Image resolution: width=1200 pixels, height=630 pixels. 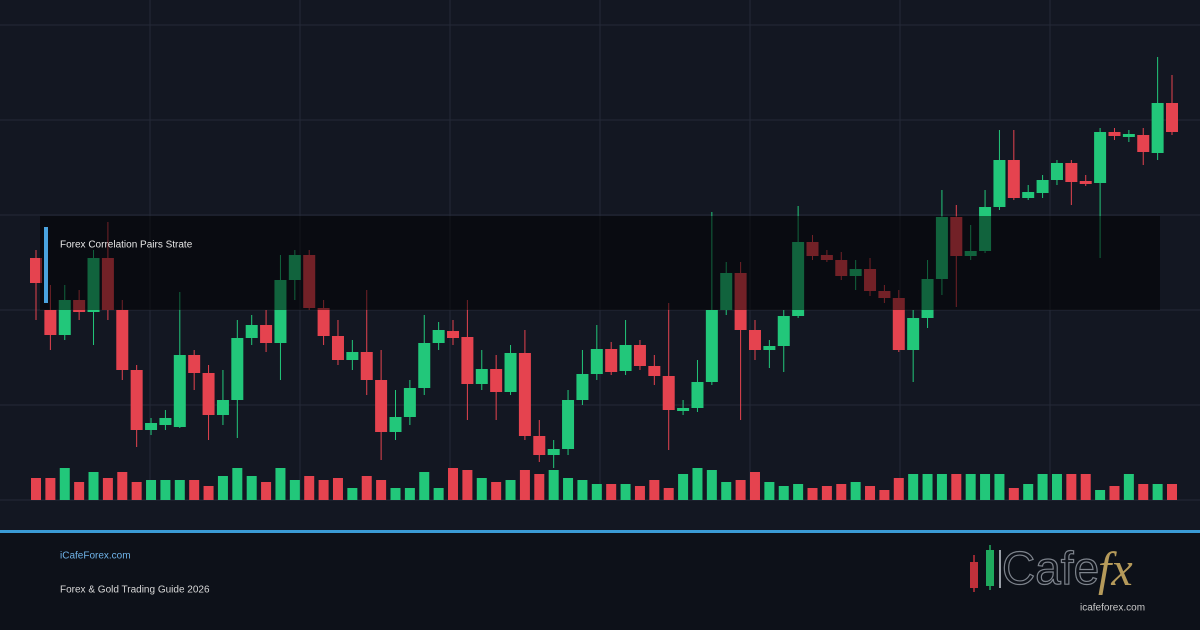 What do you see at coordinates (600, 263) in the screenshot?
I see `annotation-band` at bounding box center [600, 263].